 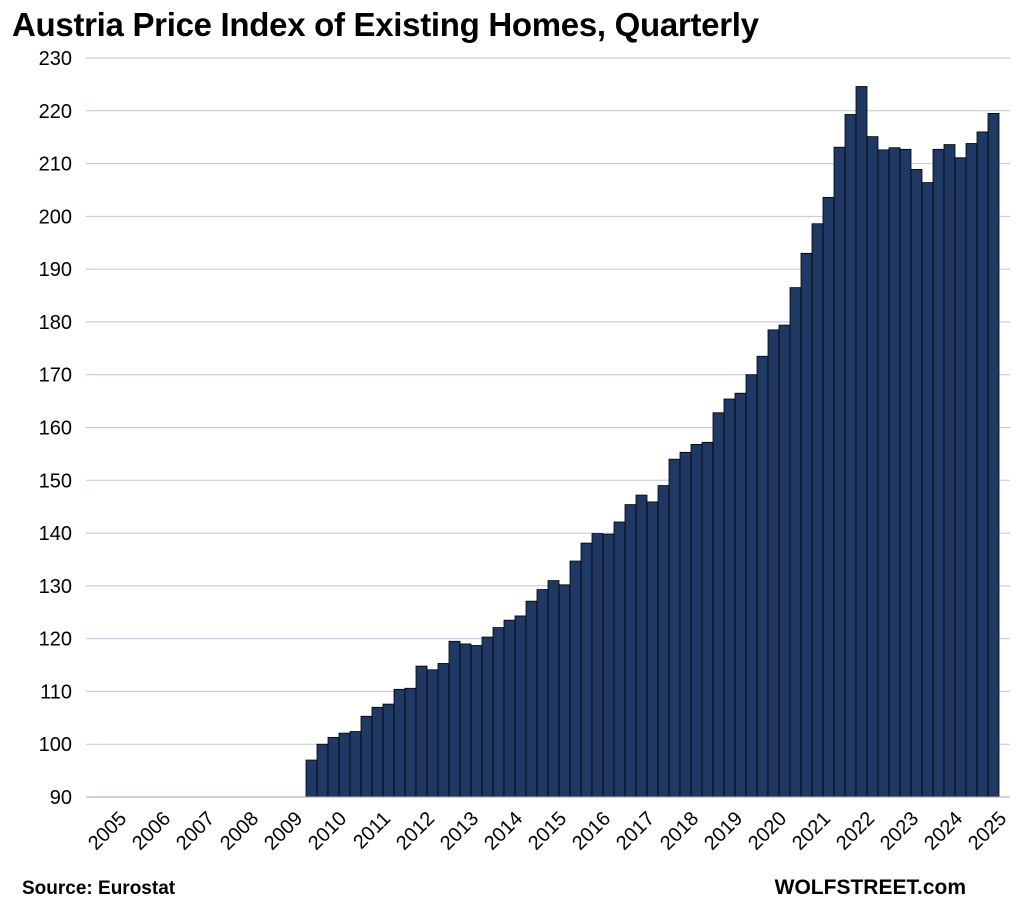 What do you see at coordinates (899, 831) in the screenshot?
I see `x-tick-label: 2023` at bounding box center [899, 831].